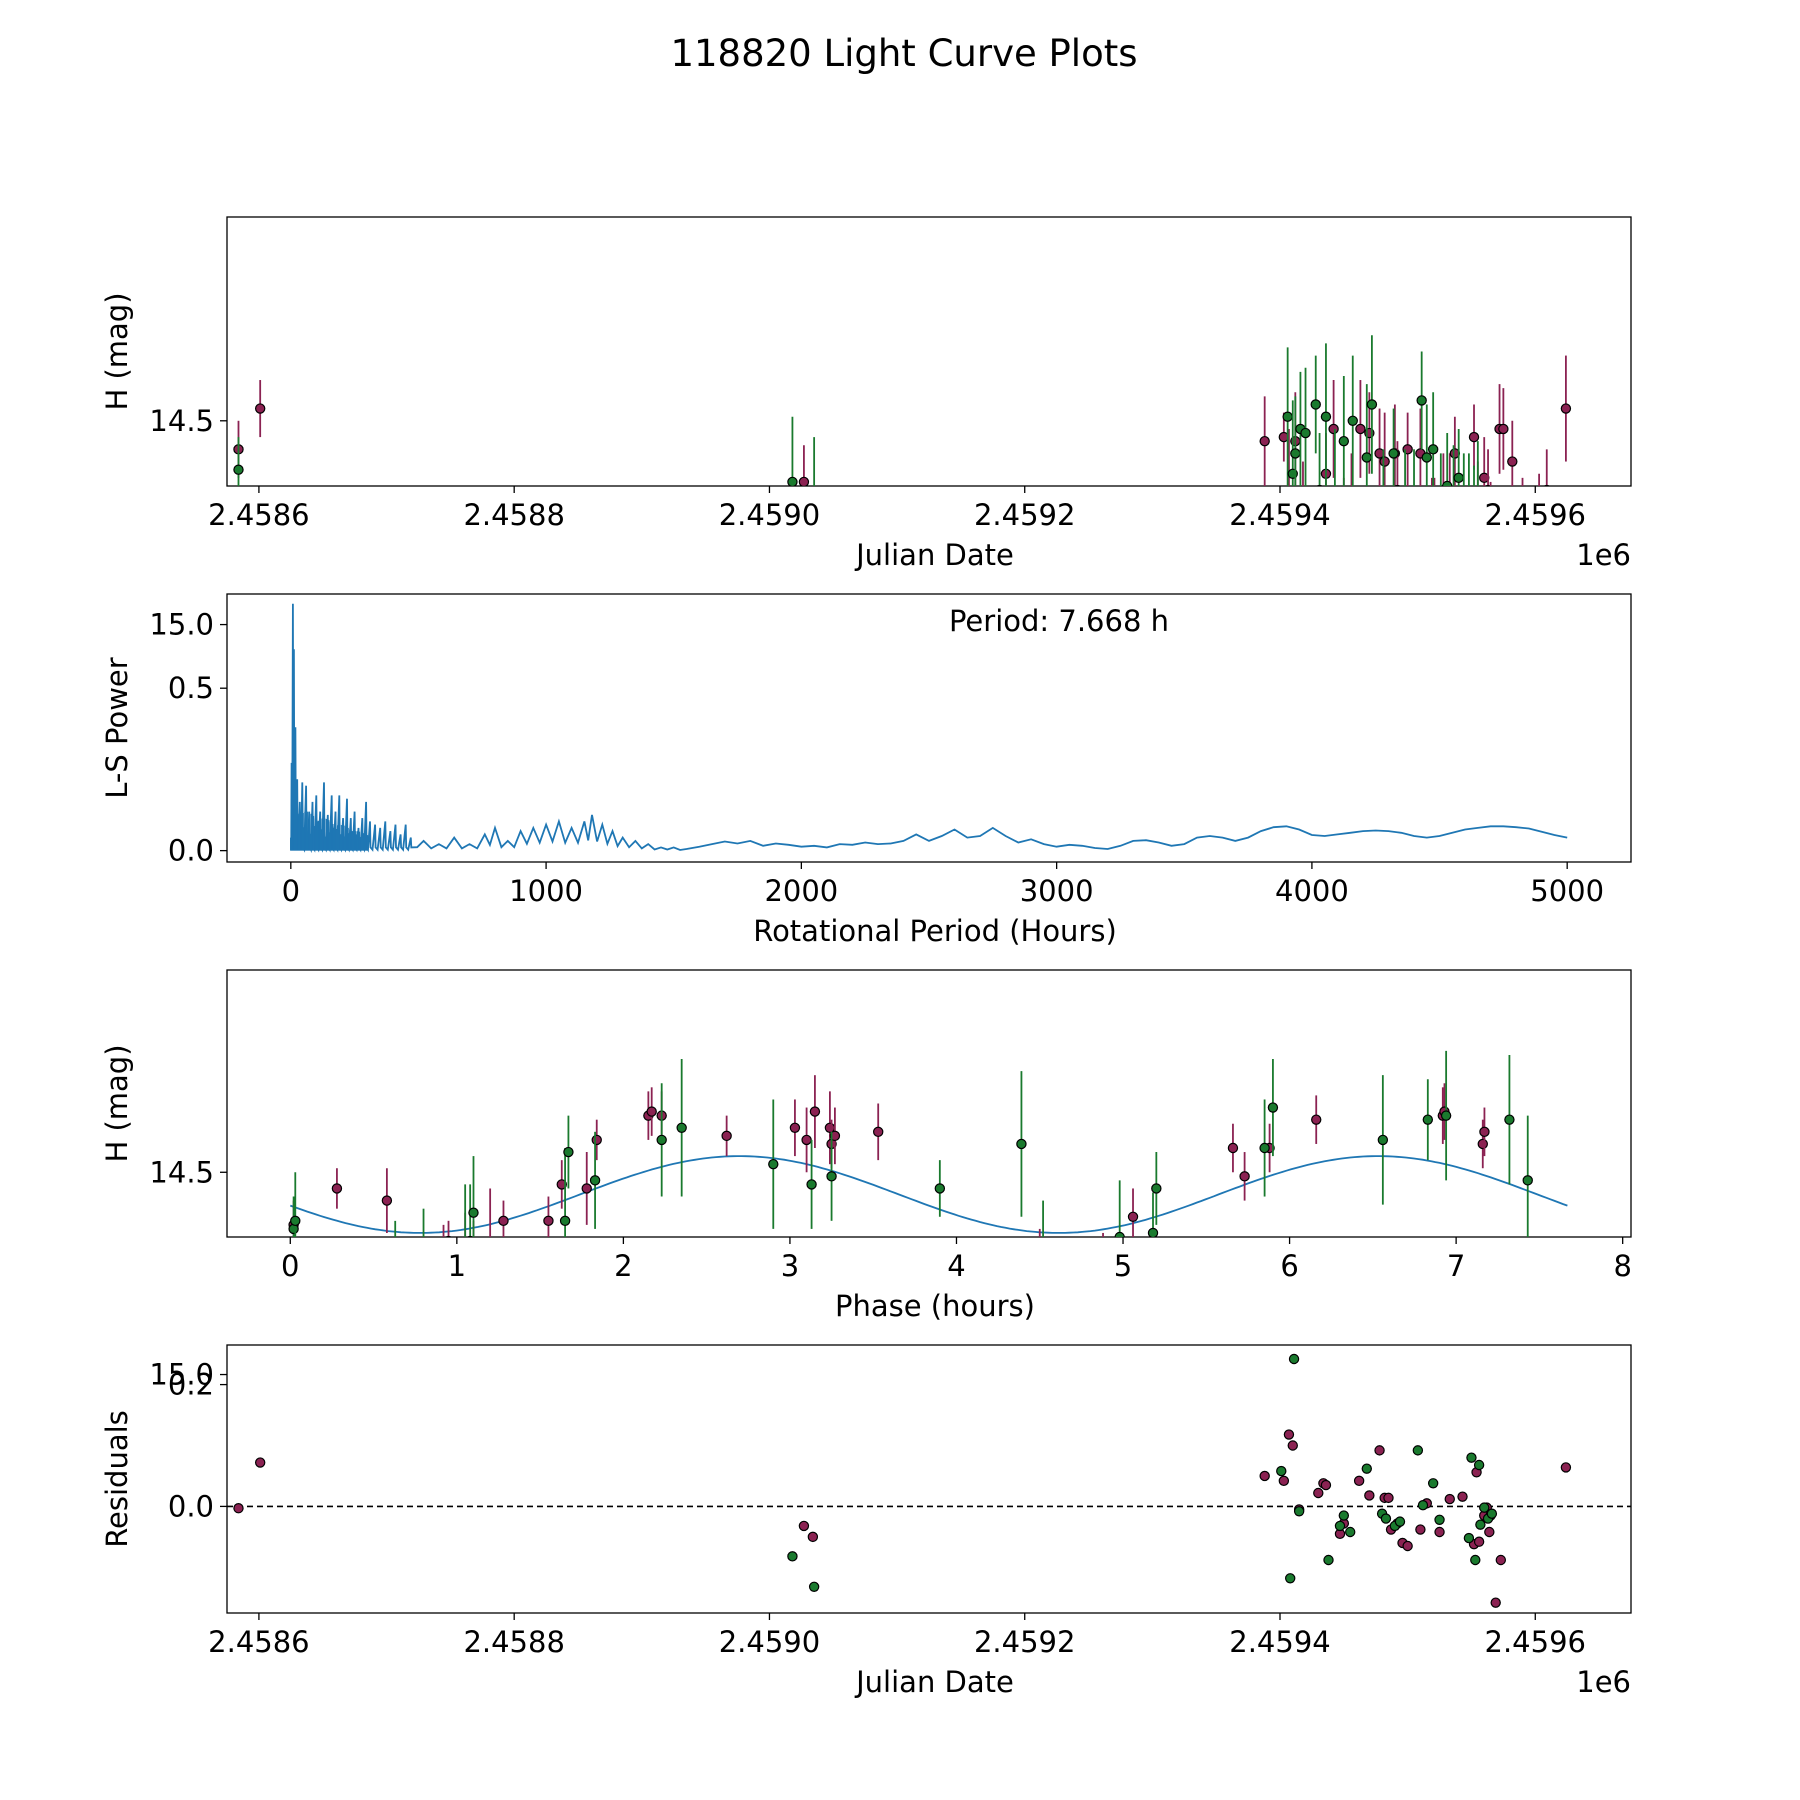 This screenshot has height=1800, width=1800. I want to click on phased-data, so click(928, 1170).